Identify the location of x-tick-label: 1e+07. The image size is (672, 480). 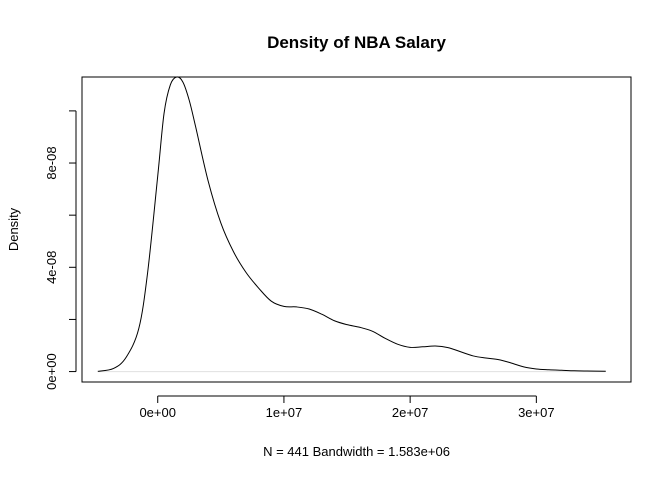
(284, 412).